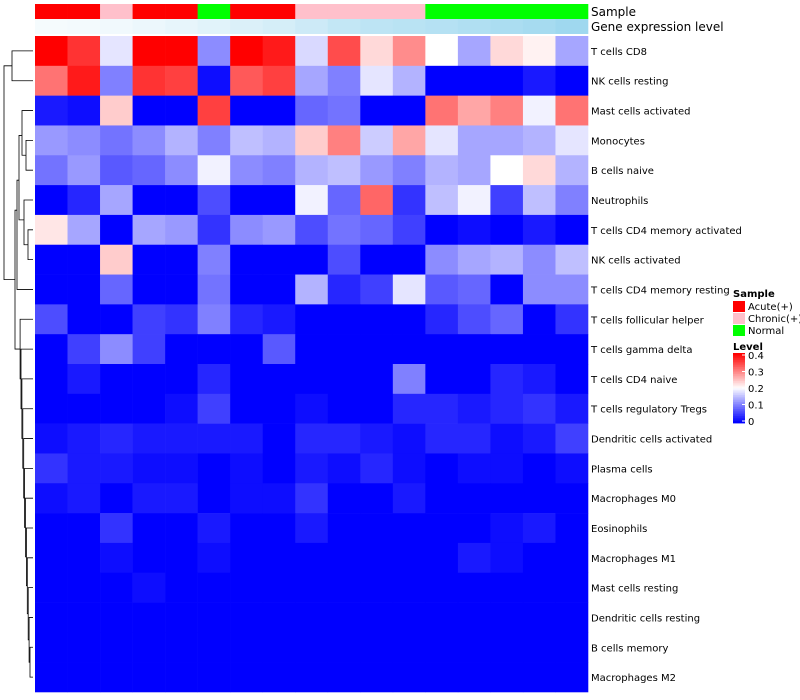 The image size is (800, 700). Describe the element at coordinates (619, 529) in the screenshot. I see `row-label: Eosinophils` at that location.